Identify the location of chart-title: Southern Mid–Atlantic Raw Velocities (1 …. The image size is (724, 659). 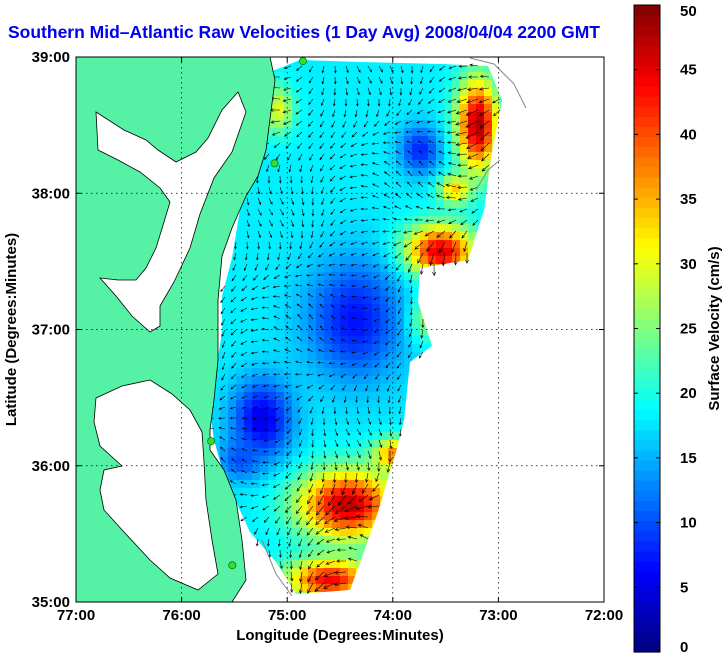
(304, 32).